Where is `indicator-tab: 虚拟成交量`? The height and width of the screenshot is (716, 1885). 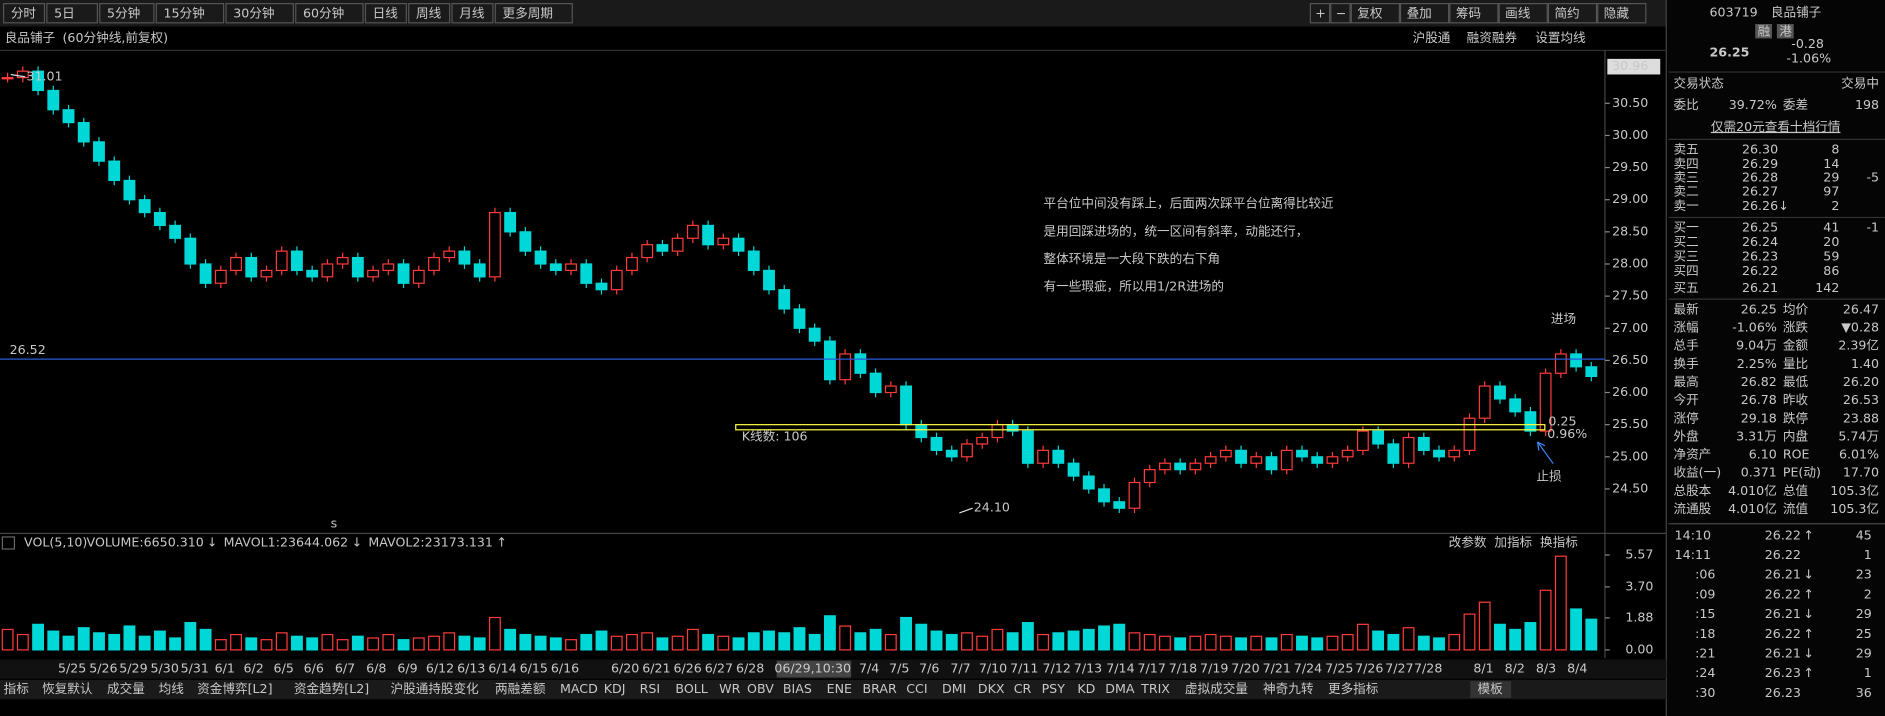
indicator-tab: 虚拟成交量 is located at coordinates (1216, 688).